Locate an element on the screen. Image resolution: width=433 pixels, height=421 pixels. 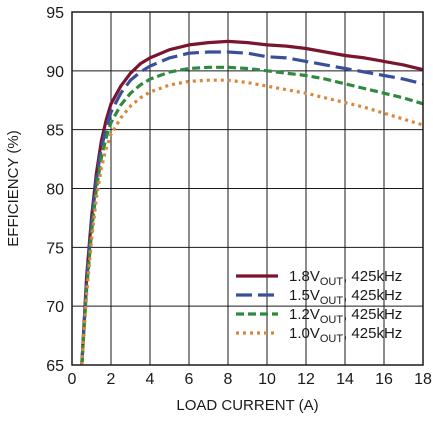
legend-label: 1.2VOUT, 425kHz is located at coordinates (345, 316).